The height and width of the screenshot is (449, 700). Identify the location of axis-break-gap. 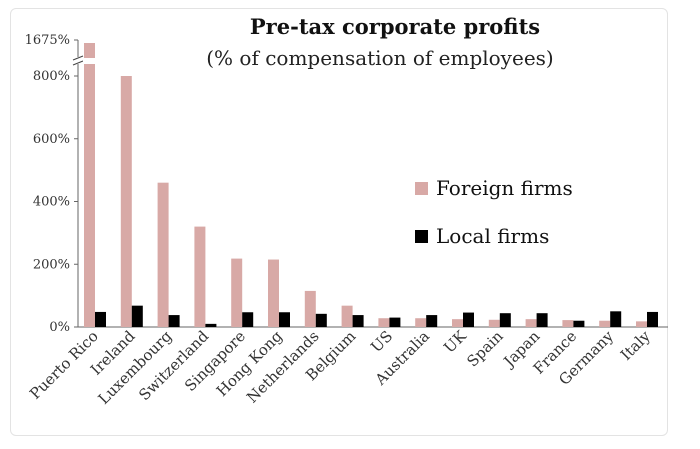
(78, 60).